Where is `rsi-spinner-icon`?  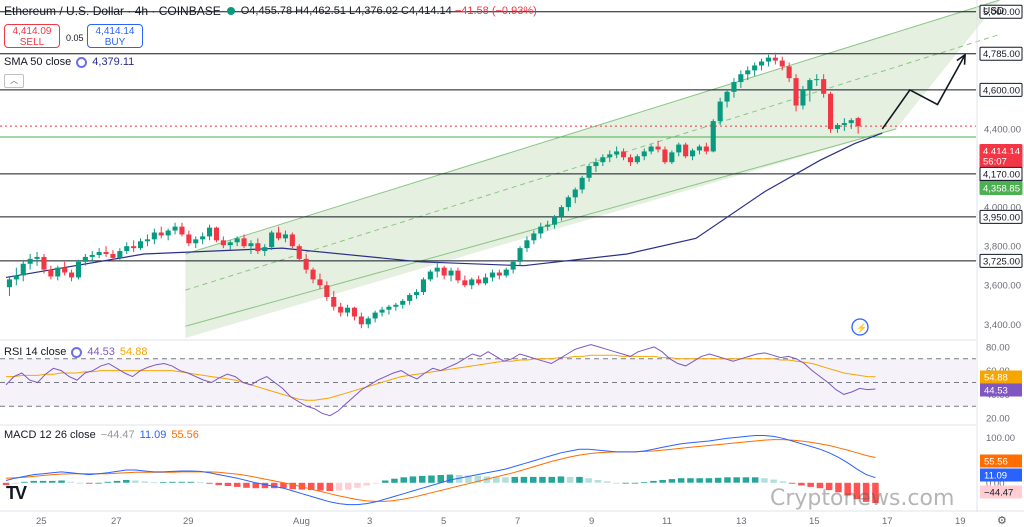 rsi-spinner-icon is located at coordinates (77, 352).